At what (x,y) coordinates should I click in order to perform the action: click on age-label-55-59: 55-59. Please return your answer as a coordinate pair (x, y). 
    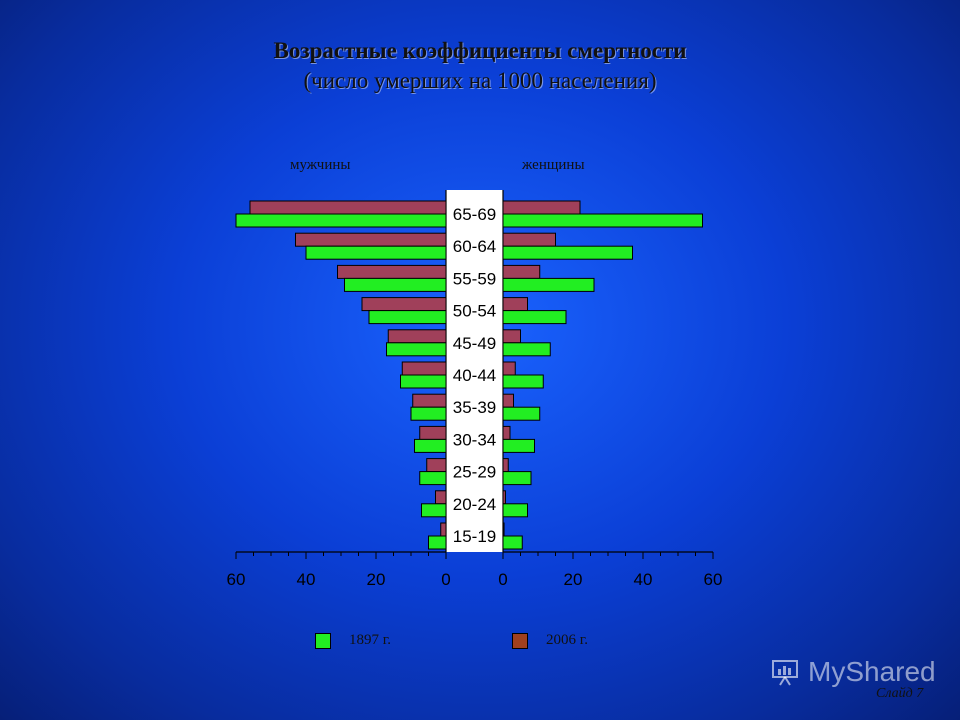
    Looking at the image, I should click on (474, 278).